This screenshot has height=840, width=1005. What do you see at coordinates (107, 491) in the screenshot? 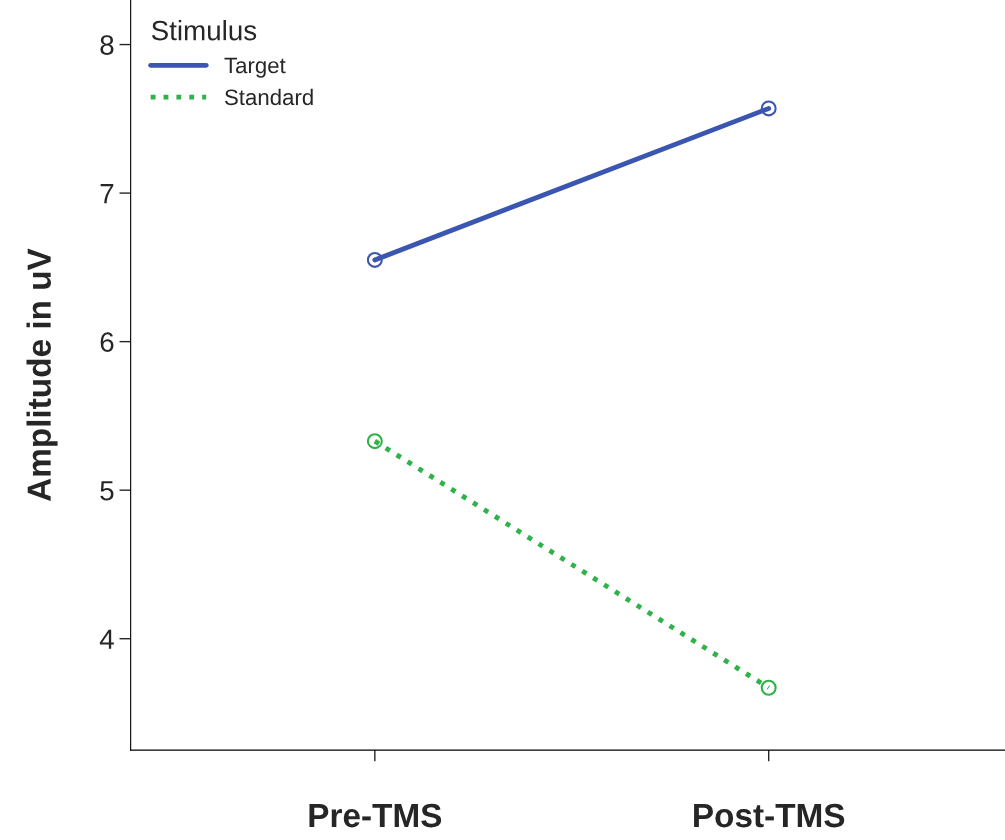
I see `y-tick-label: 5` at bounding box center [107, 491].